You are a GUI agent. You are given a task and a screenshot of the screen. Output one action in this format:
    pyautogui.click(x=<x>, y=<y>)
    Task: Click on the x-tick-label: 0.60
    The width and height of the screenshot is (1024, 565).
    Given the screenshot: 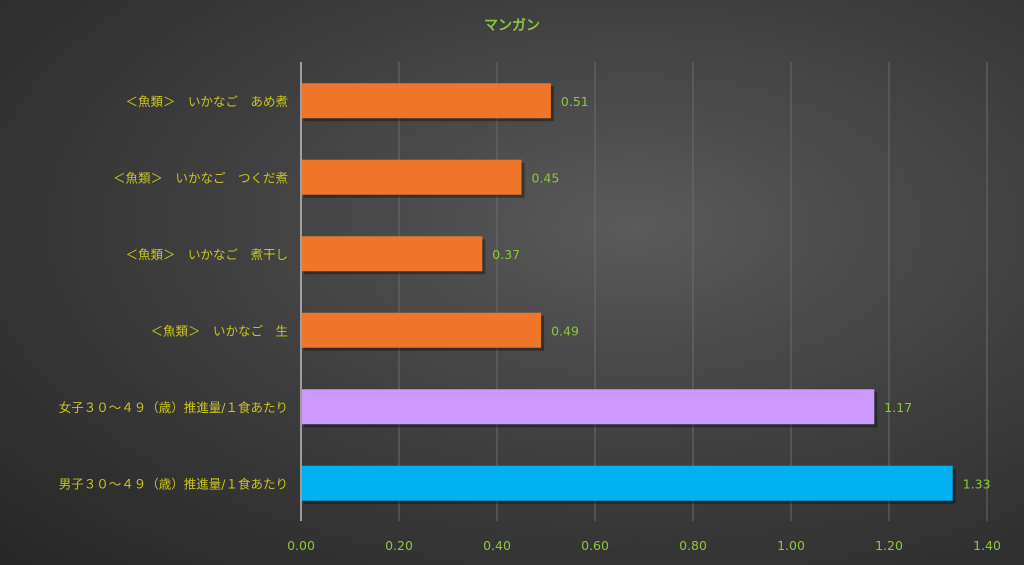 What is the action you would take?
    pyautogui.click(x=595, y=545)
    